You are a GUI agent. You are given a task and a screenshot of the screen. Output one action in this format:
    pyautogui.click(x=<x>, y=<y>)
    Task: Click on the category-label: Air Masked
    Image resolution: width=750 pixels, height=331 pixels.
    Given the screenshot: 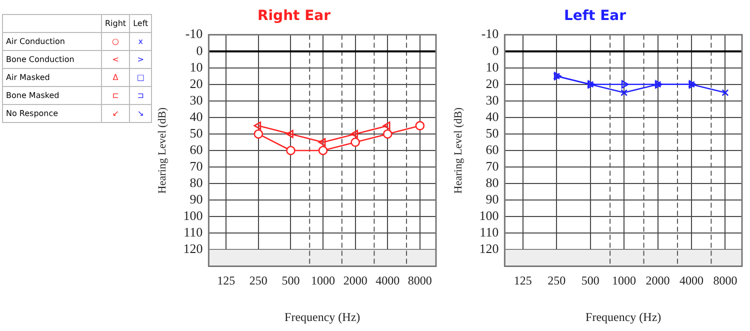 What is the action you would take?
    pyautogui.click(x=28, y=77)
    